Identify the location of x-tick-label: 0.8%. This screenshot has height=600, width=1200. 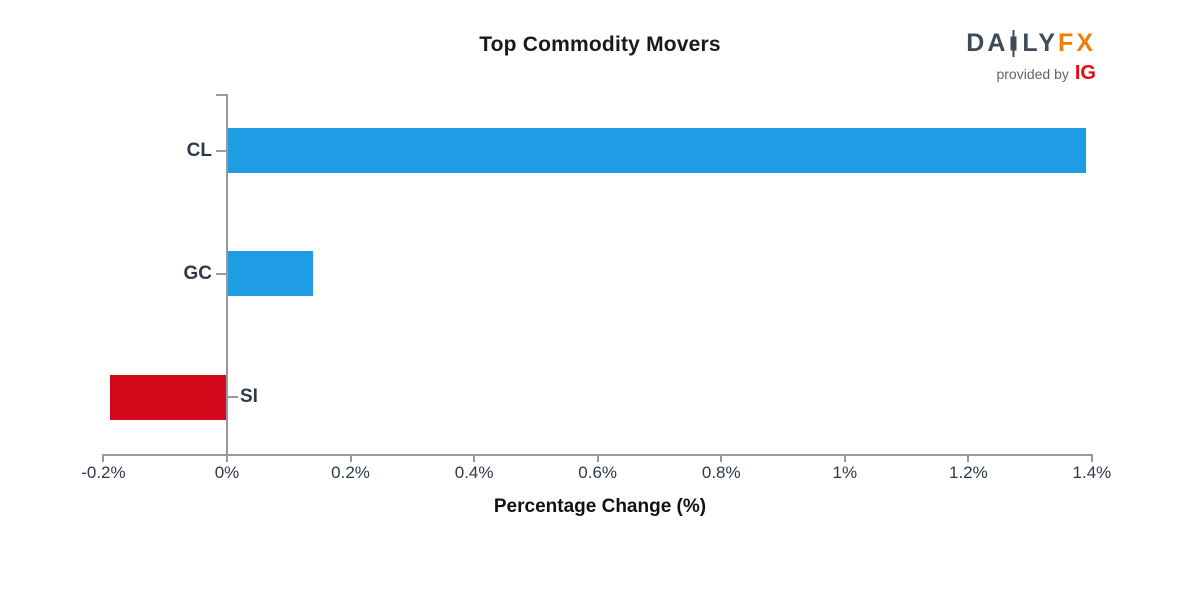
(721, 472).